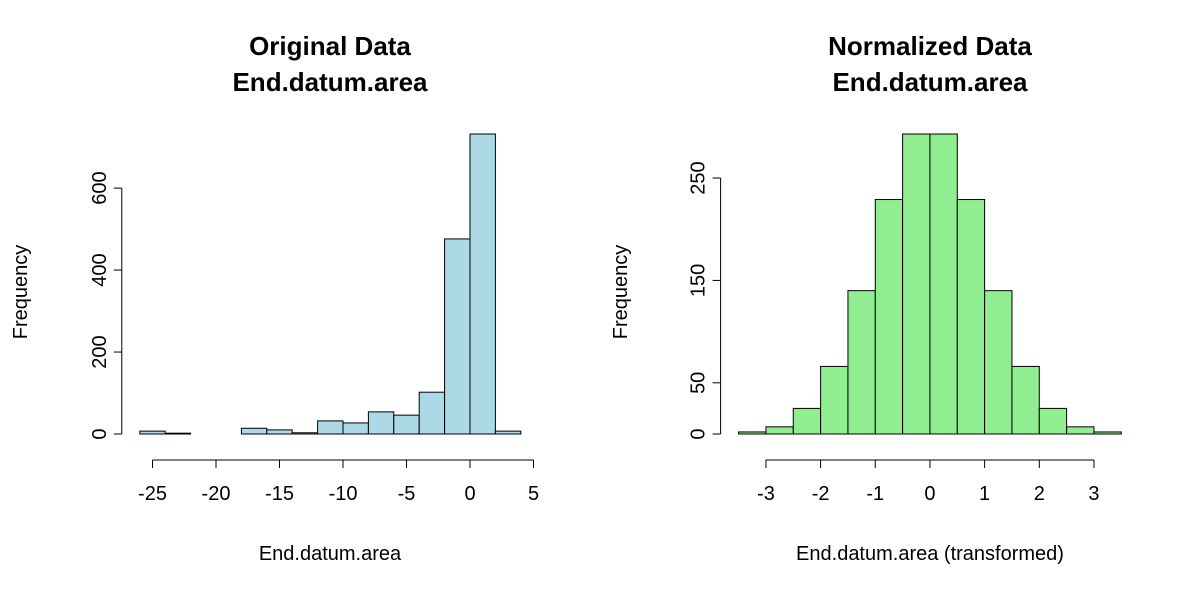 The image size is (1200, 600). Describe the element at coordinates (152, 494) in the screenshot. I see `x-tick-label: -25` at that location.